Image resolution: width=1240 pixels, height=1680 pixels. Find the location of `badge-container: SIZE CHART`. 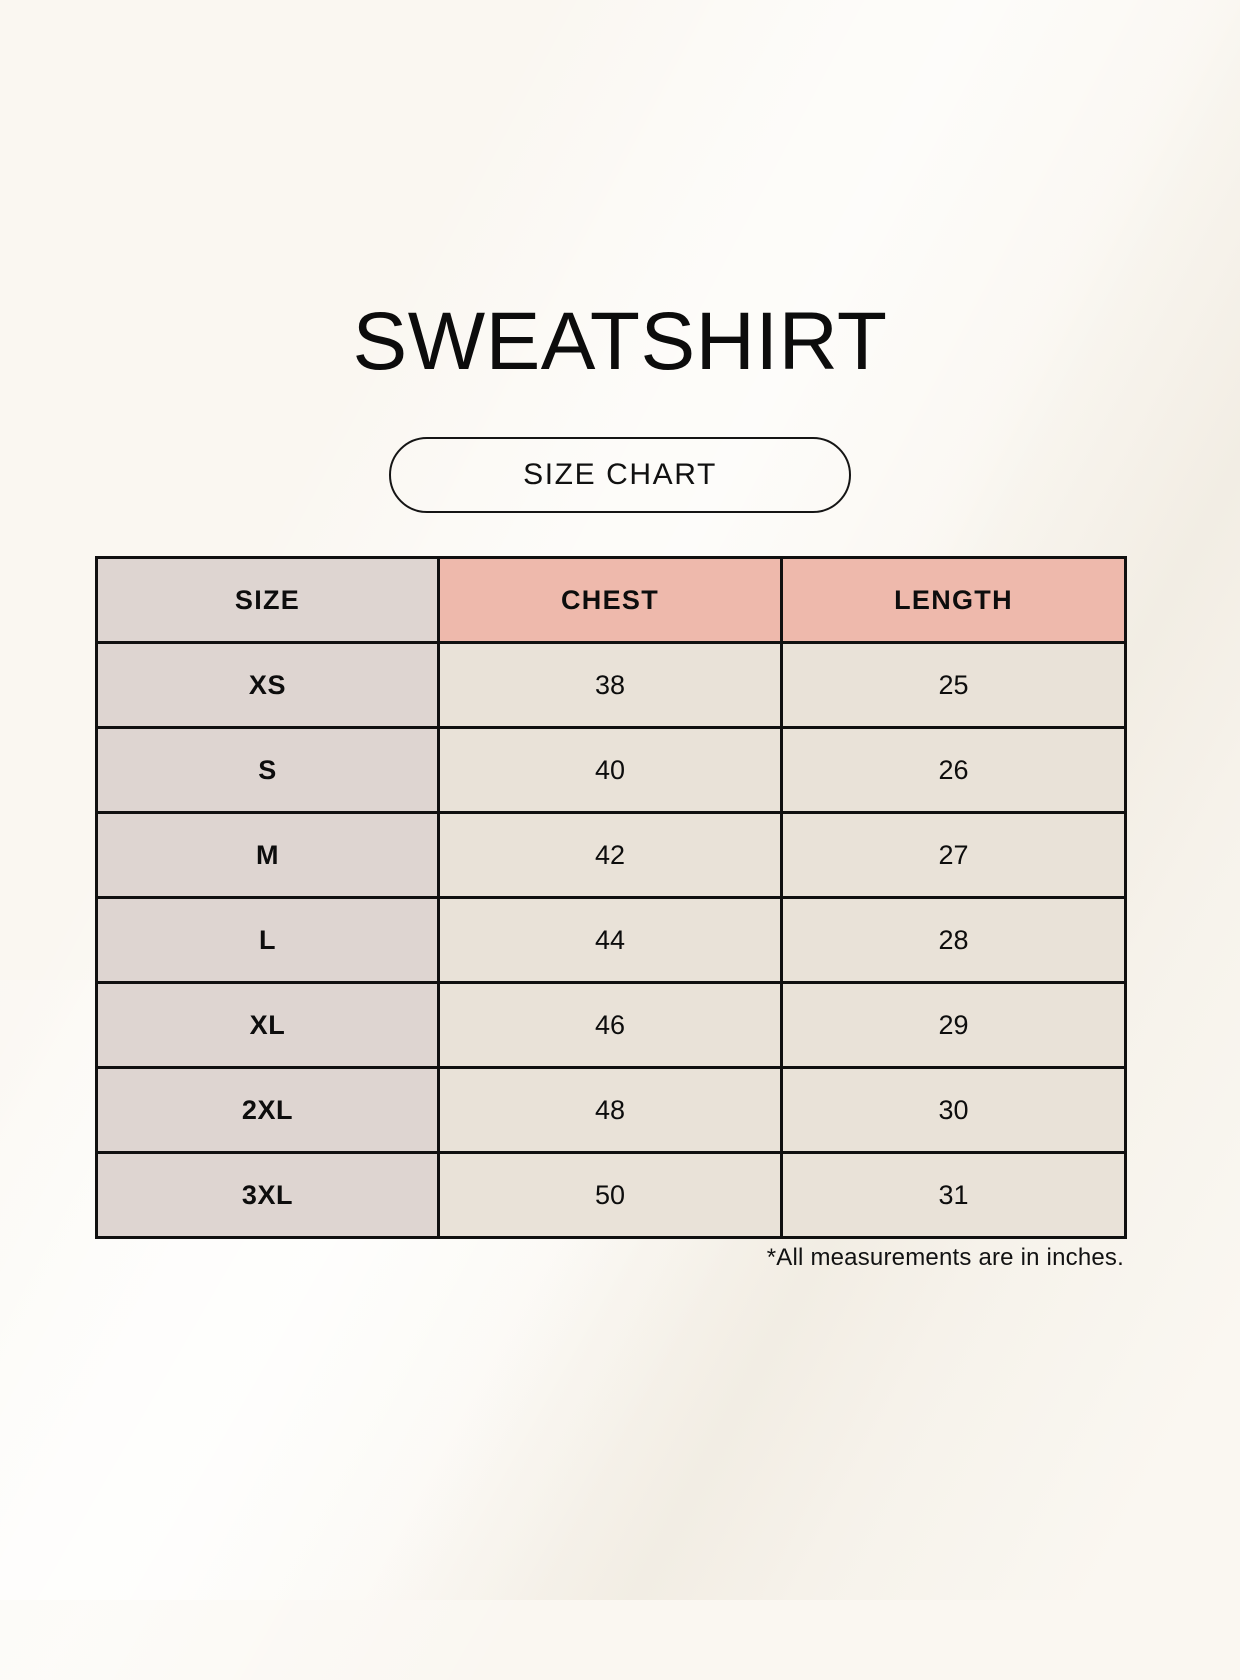

badge-container: SIZE CHART is located at coordinates (620, 475).